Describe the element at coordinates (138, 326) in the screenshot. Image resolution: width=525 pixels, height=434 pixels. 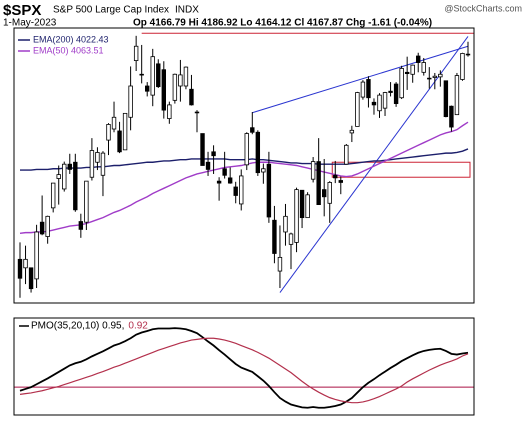
I see `legend-label: 0.92` at that location.